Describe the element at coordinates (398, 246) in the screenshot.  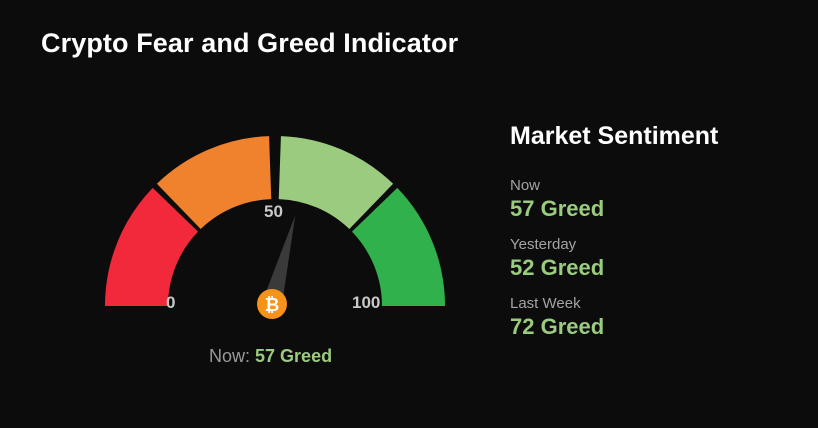
I see `gauge-segment-extreme-greed` at that location.